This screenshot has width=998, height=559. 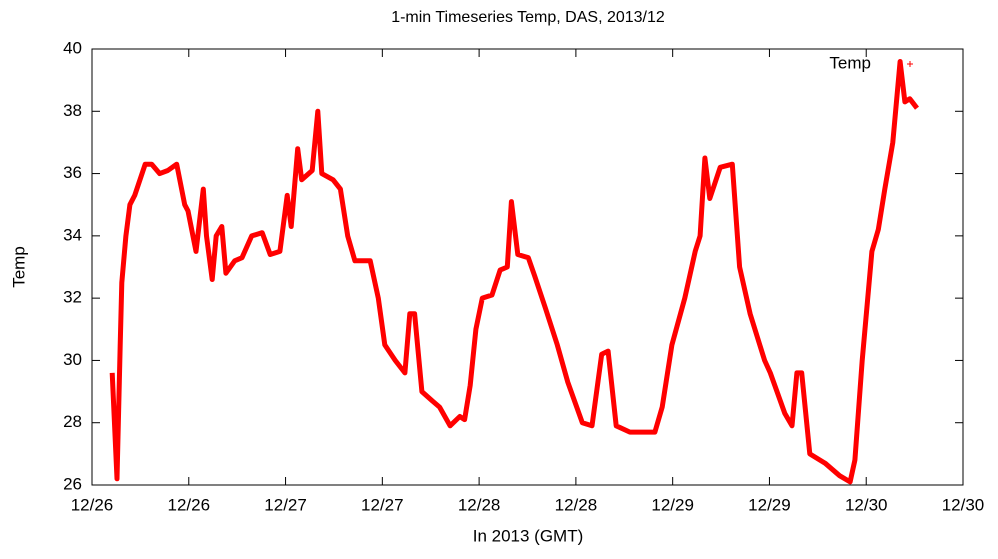 I want to click on y-tick-label: 38, so click(x=72, y=110).